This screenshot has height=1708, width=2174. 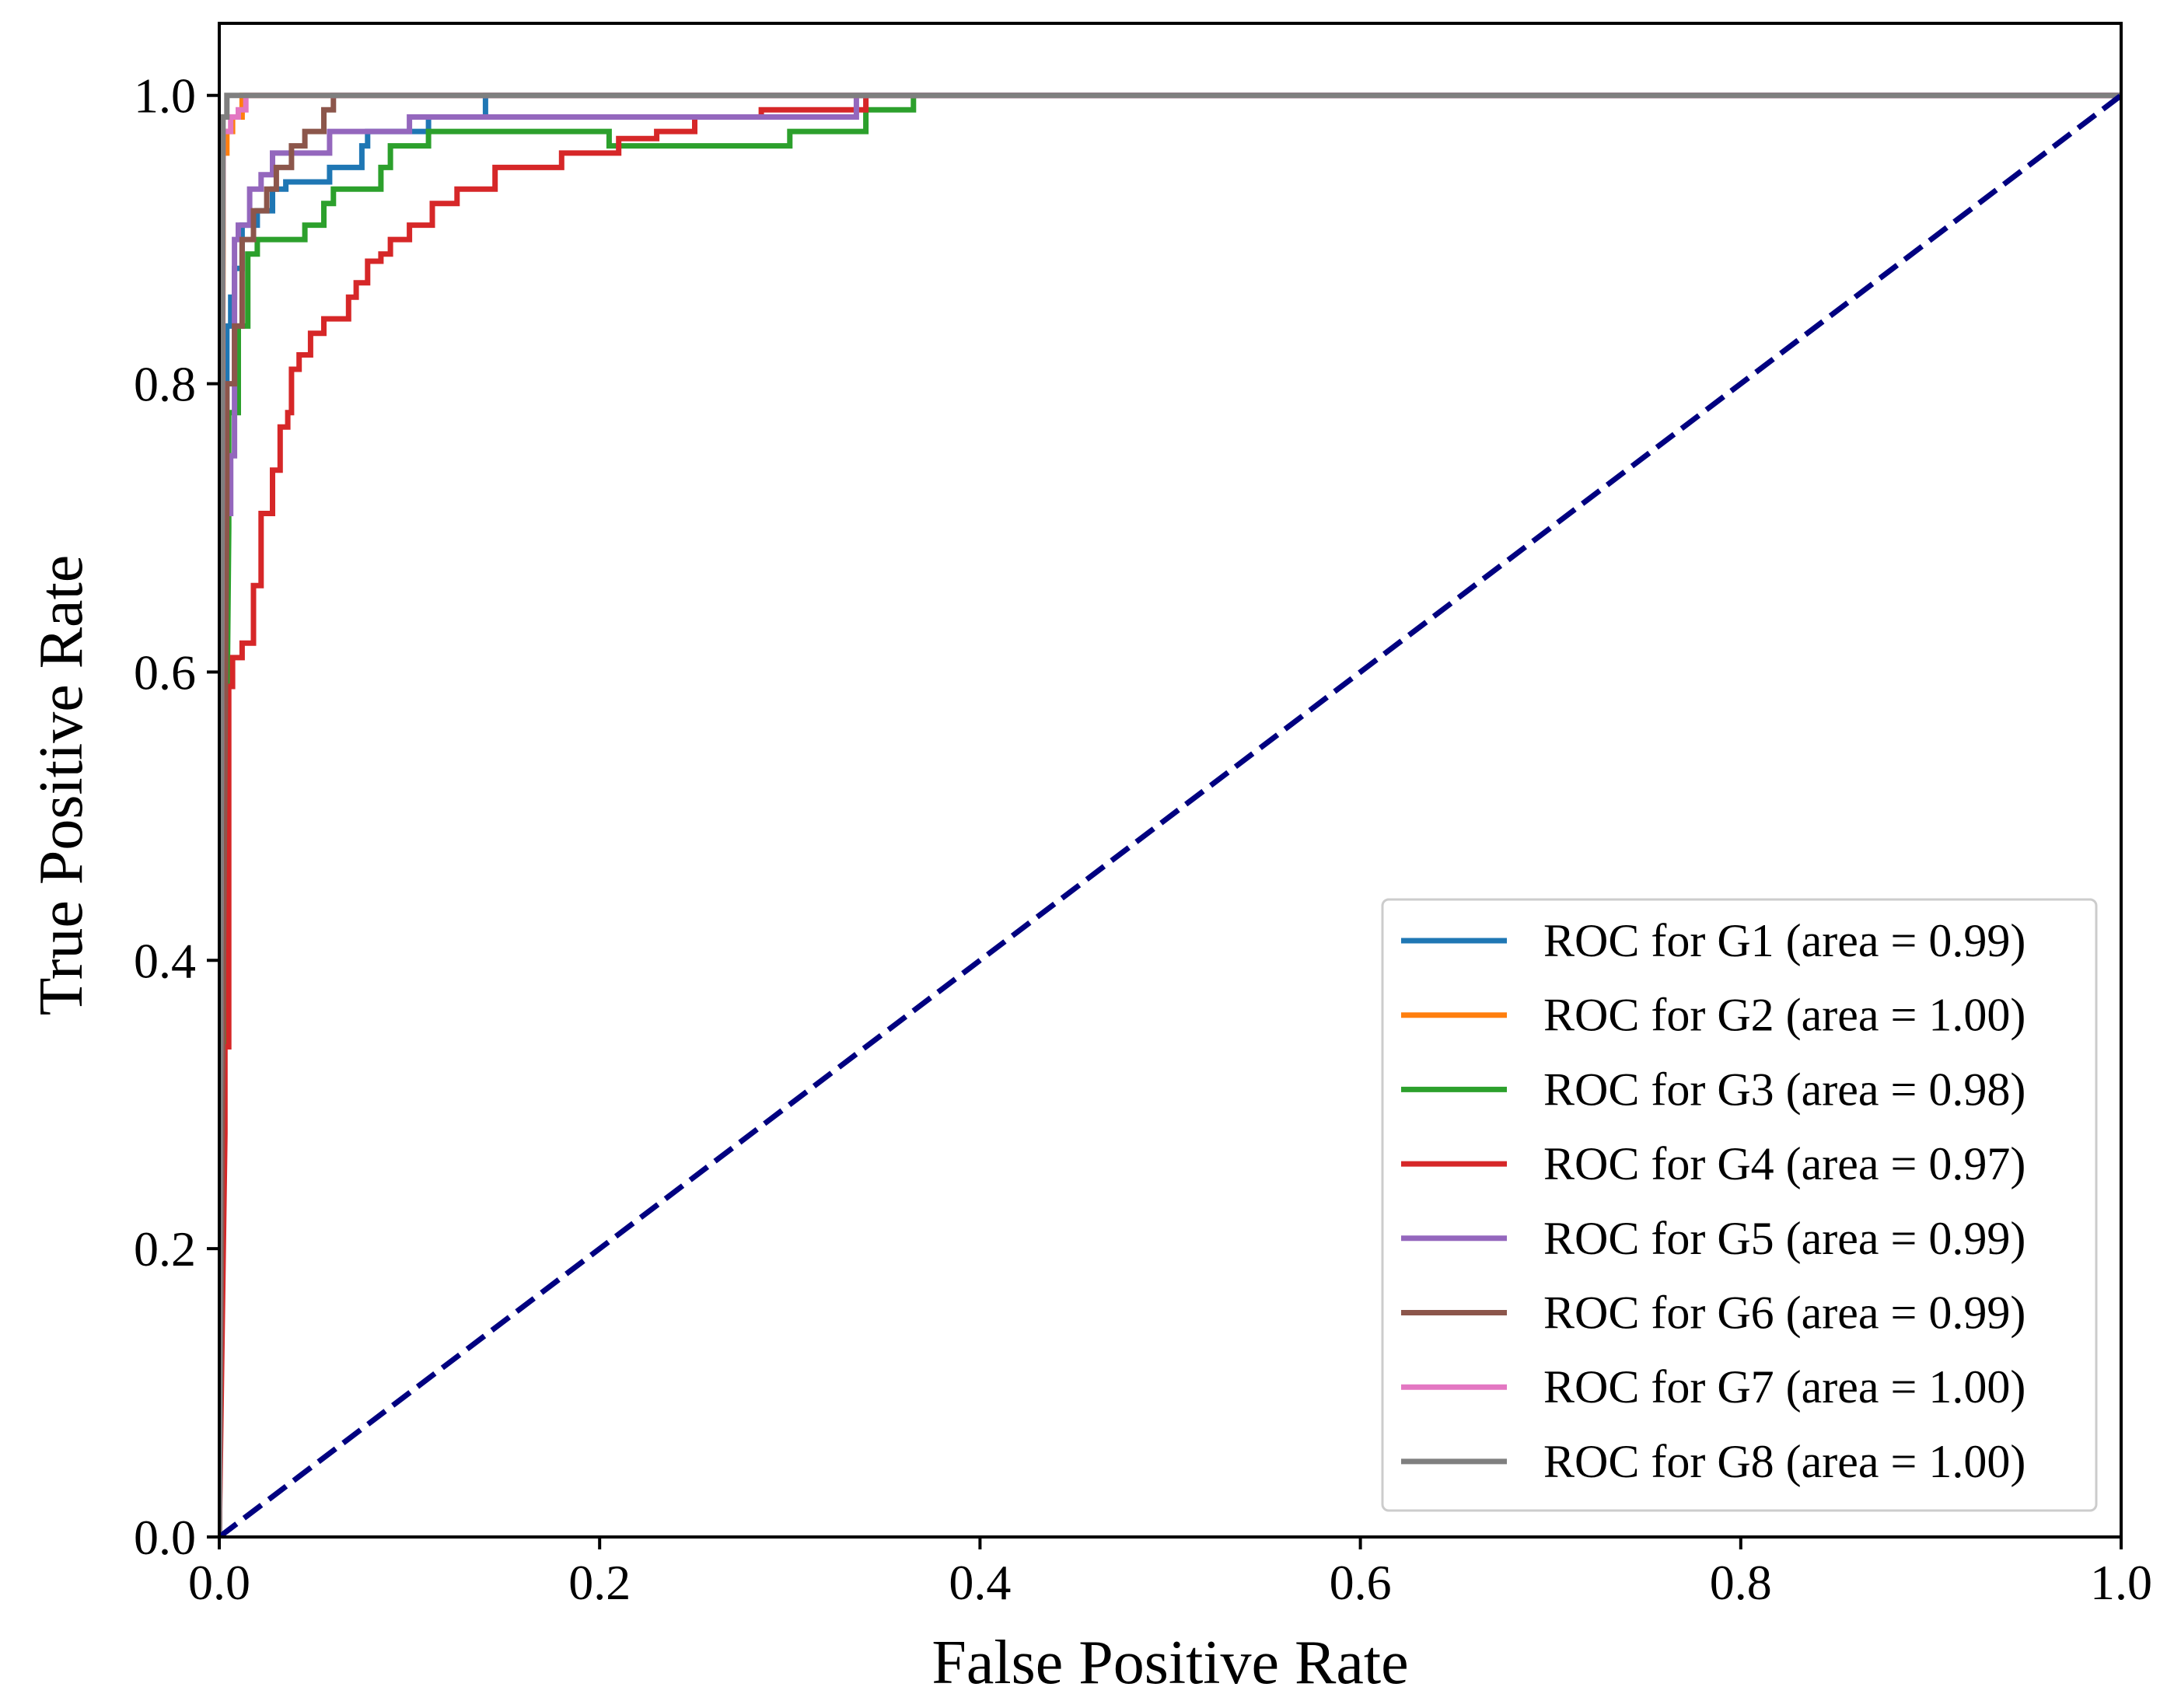 I want to click on y-axis: 0.0 0.2 0.4 0.6 0.8 1.0, so click(x=176, y=816).